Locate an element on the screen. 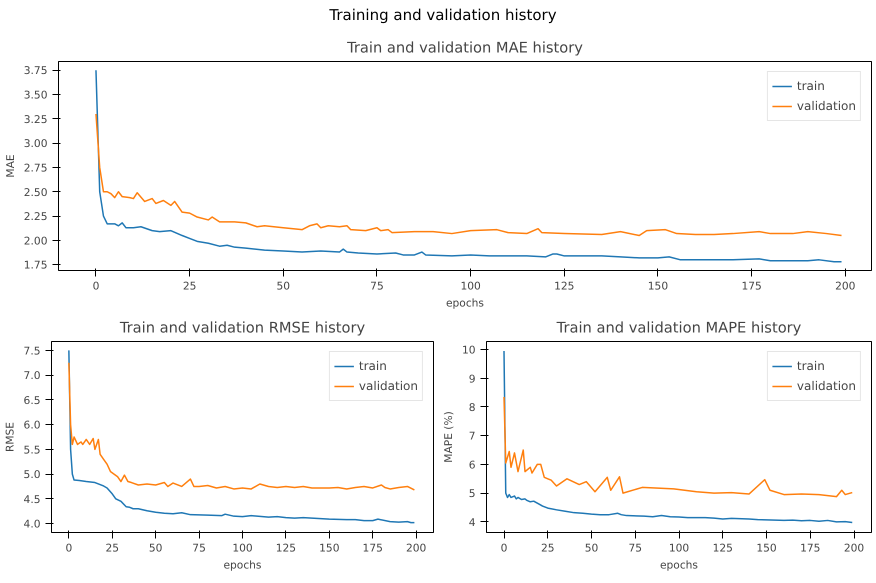  y-tick-label: 5 is located at coordinates (472, 493).